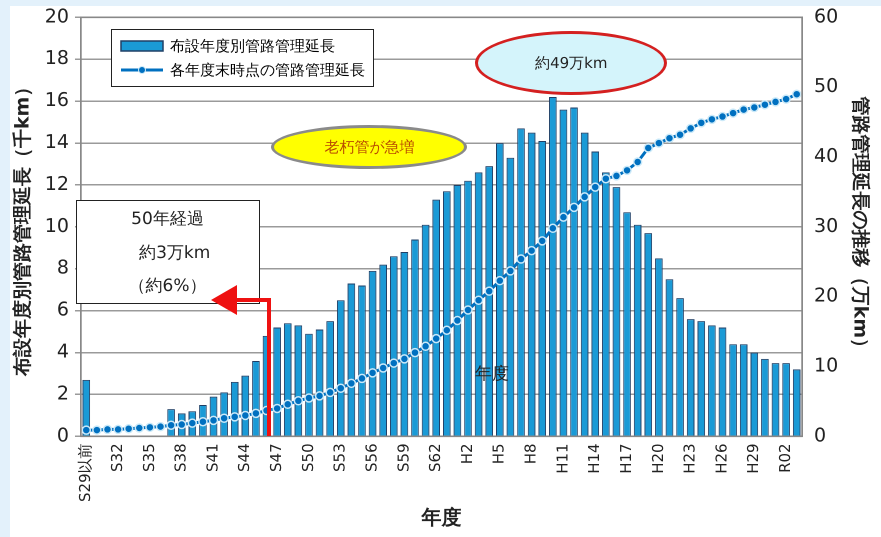 The height and width of the screenshot is (537, 881). What do you see at coordinates (244, 457) in the screenshot?
I see `x-tick-label: S44` at bounding box center [244, 457].